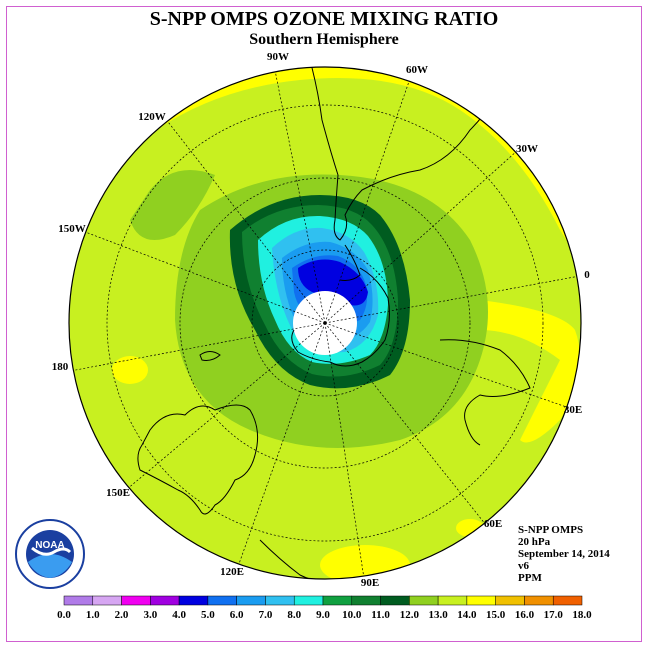 The width and height of the screenshot is (648, 648). What do you see at coordinates (352, 615) in the screenshot?
I see `colorbar-tick-label: 10.0` at bounding box center [352, 615].